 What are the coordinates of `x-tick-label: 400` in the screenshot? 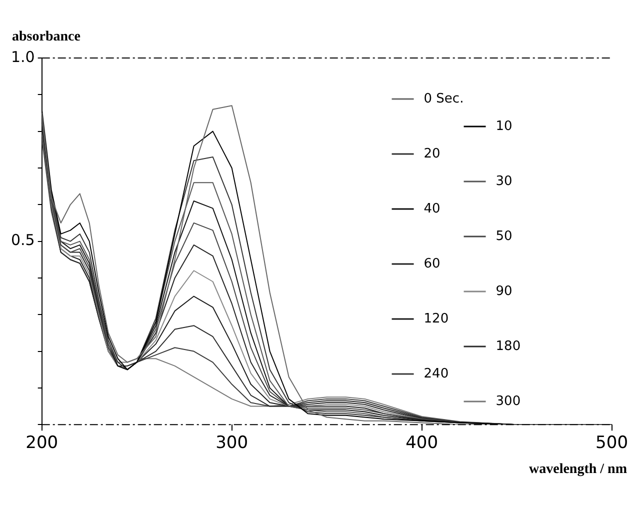 It's located at (422, 443).